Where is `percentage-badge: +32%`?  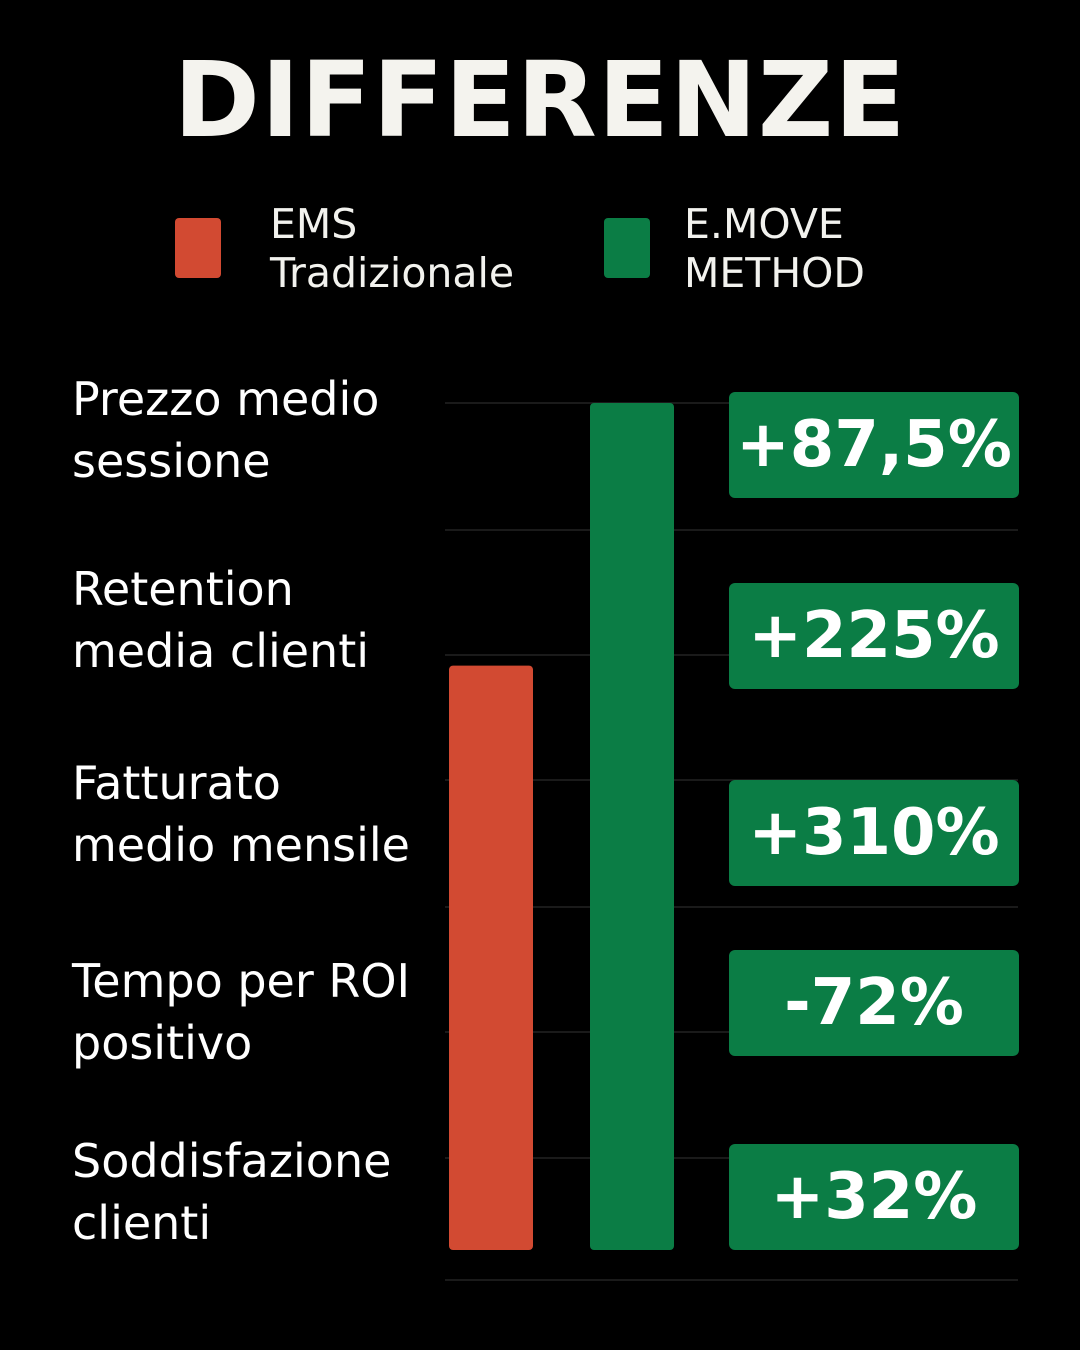 percentage-badge: +32% is located at coordinates (874, 1197).